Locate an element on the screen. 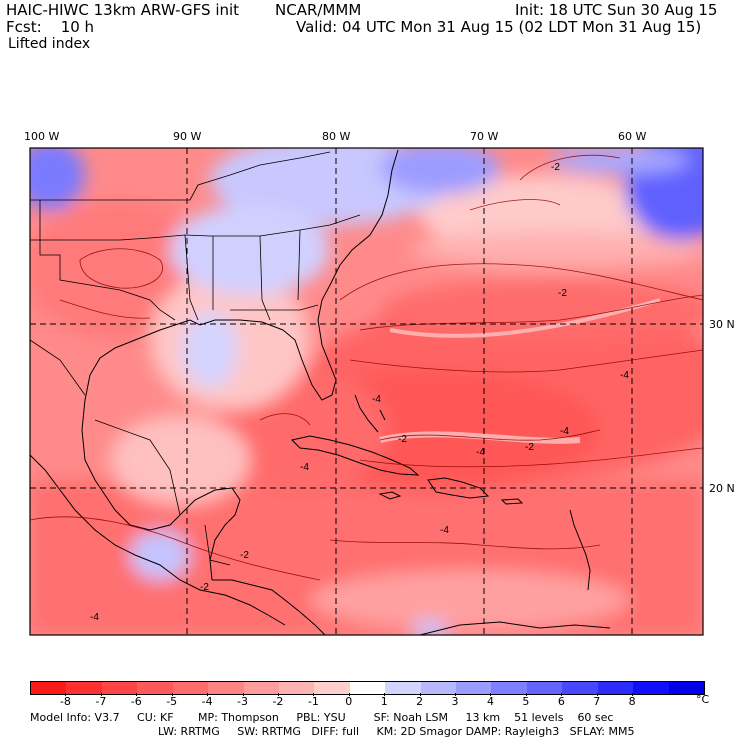 This screenshot has height=740, width=740. colorbar-tick-label: -2 is located at coordinates (278, 701).